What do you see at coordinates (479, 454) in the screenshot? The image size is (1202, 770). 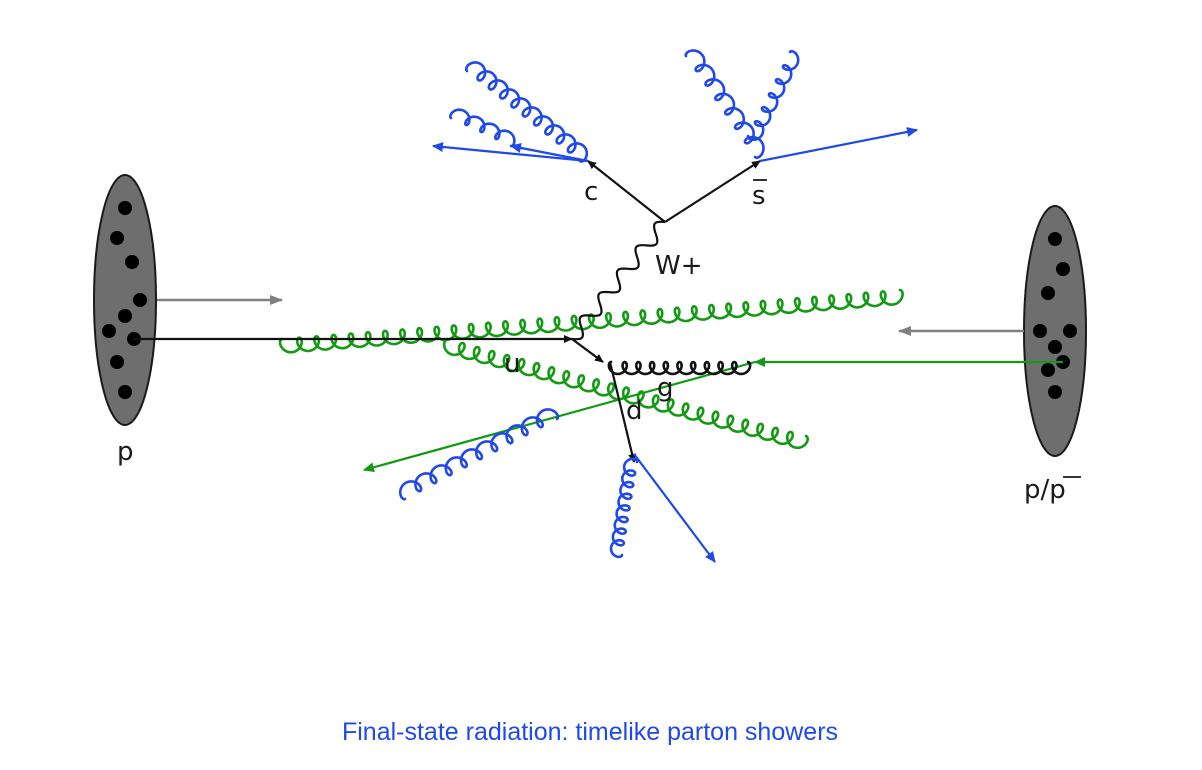 I see `fsr-gluon-green-quark` at bounding box center [479, 454].